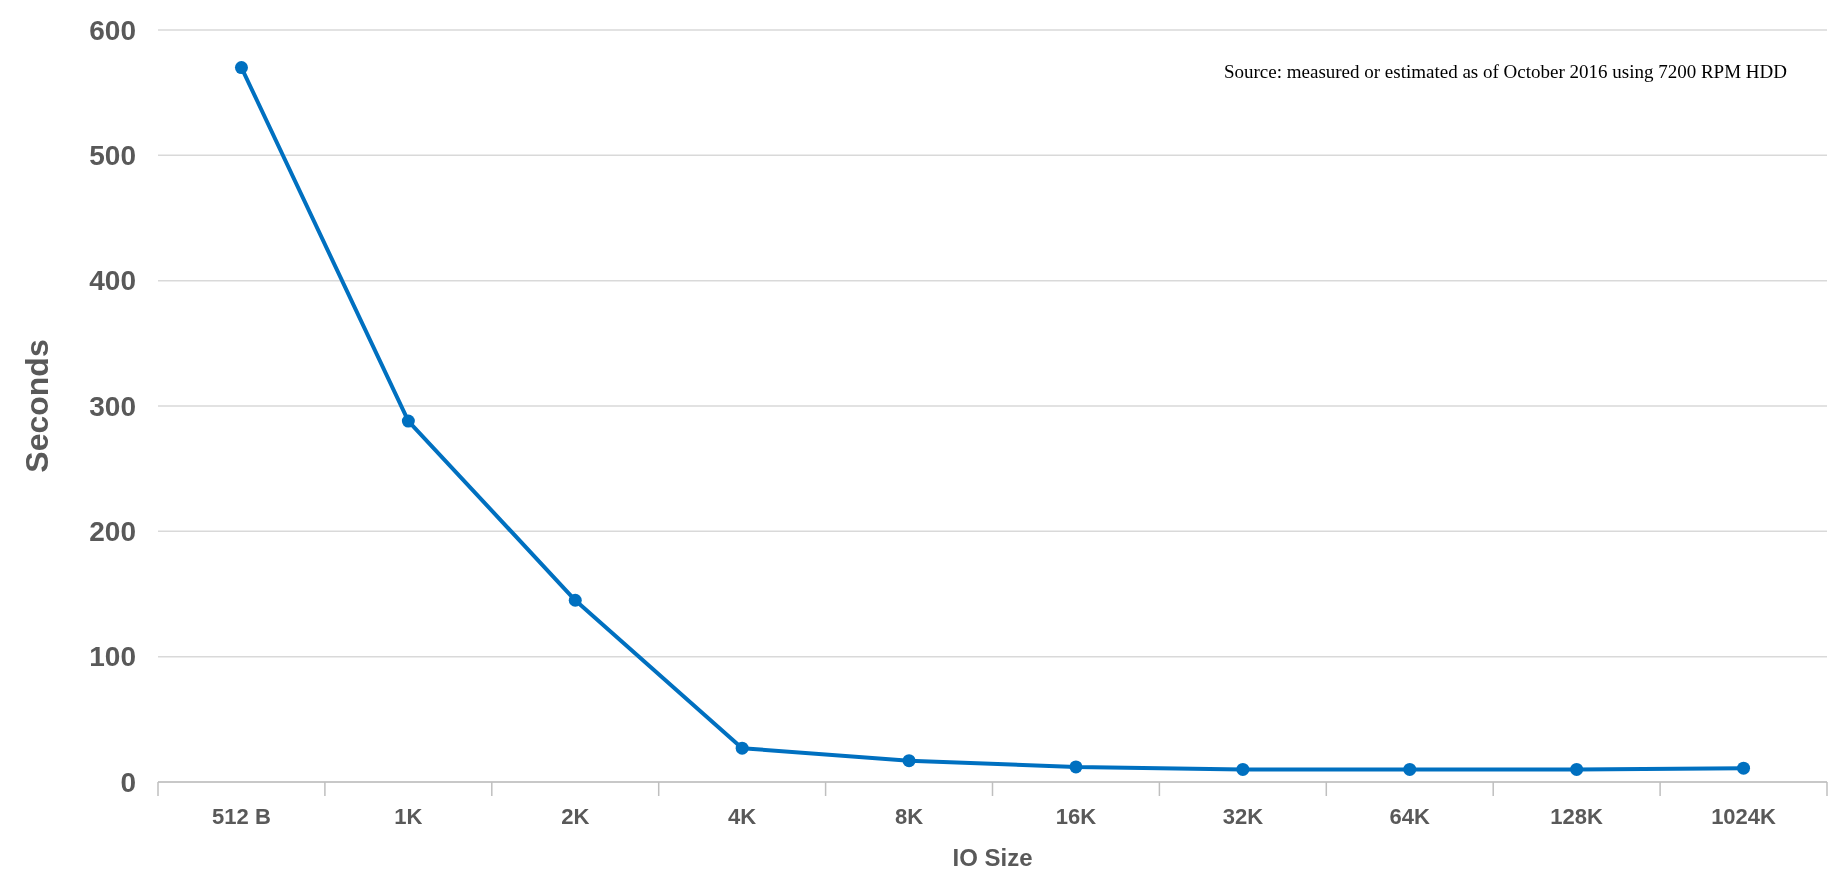  I want to click on x-tick-label: 8K, so click(909, 816).